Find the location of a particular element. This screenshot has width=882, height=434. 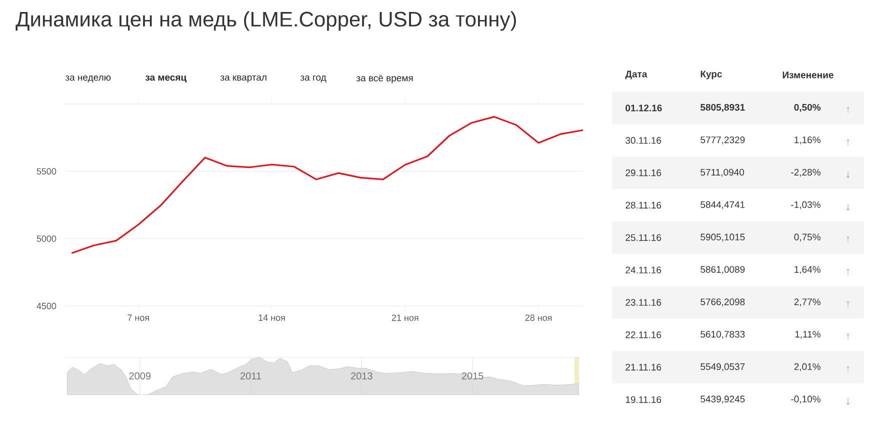

y-tick-label: 4500 is located at coordinates (46, 306).